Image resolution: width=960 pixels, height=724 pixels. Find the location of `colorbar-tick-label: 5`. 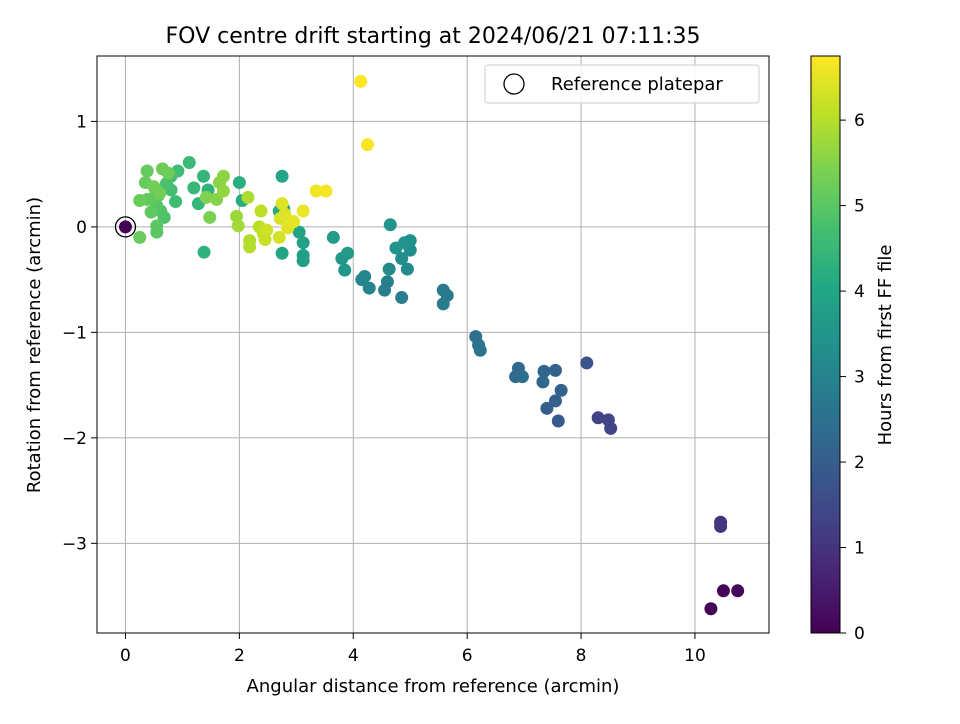

colorbar-tick-label: 5 is located at coordinates (859, 207).